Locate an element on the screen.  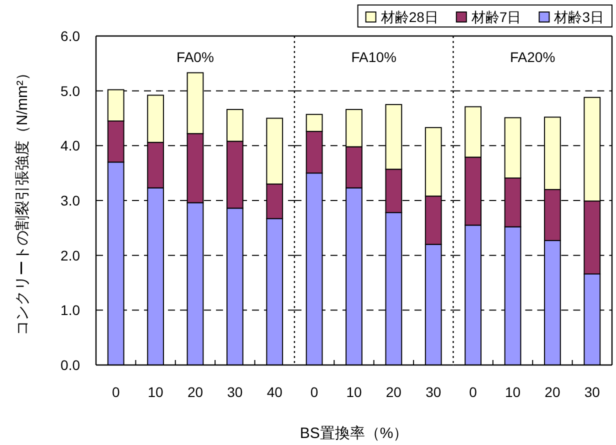
legend-label: 材齢28日 is located at coordinates (409, 17).